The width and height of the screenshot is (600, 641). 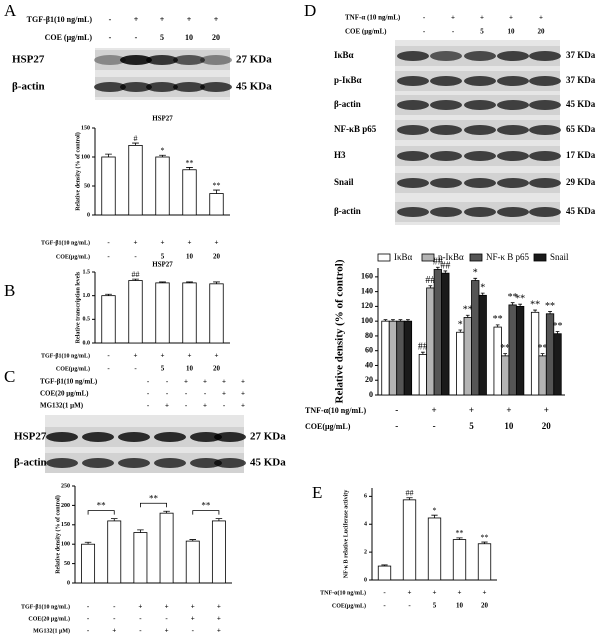 I want to click on band-size: 37 KDa, so click(x=581, y=80).